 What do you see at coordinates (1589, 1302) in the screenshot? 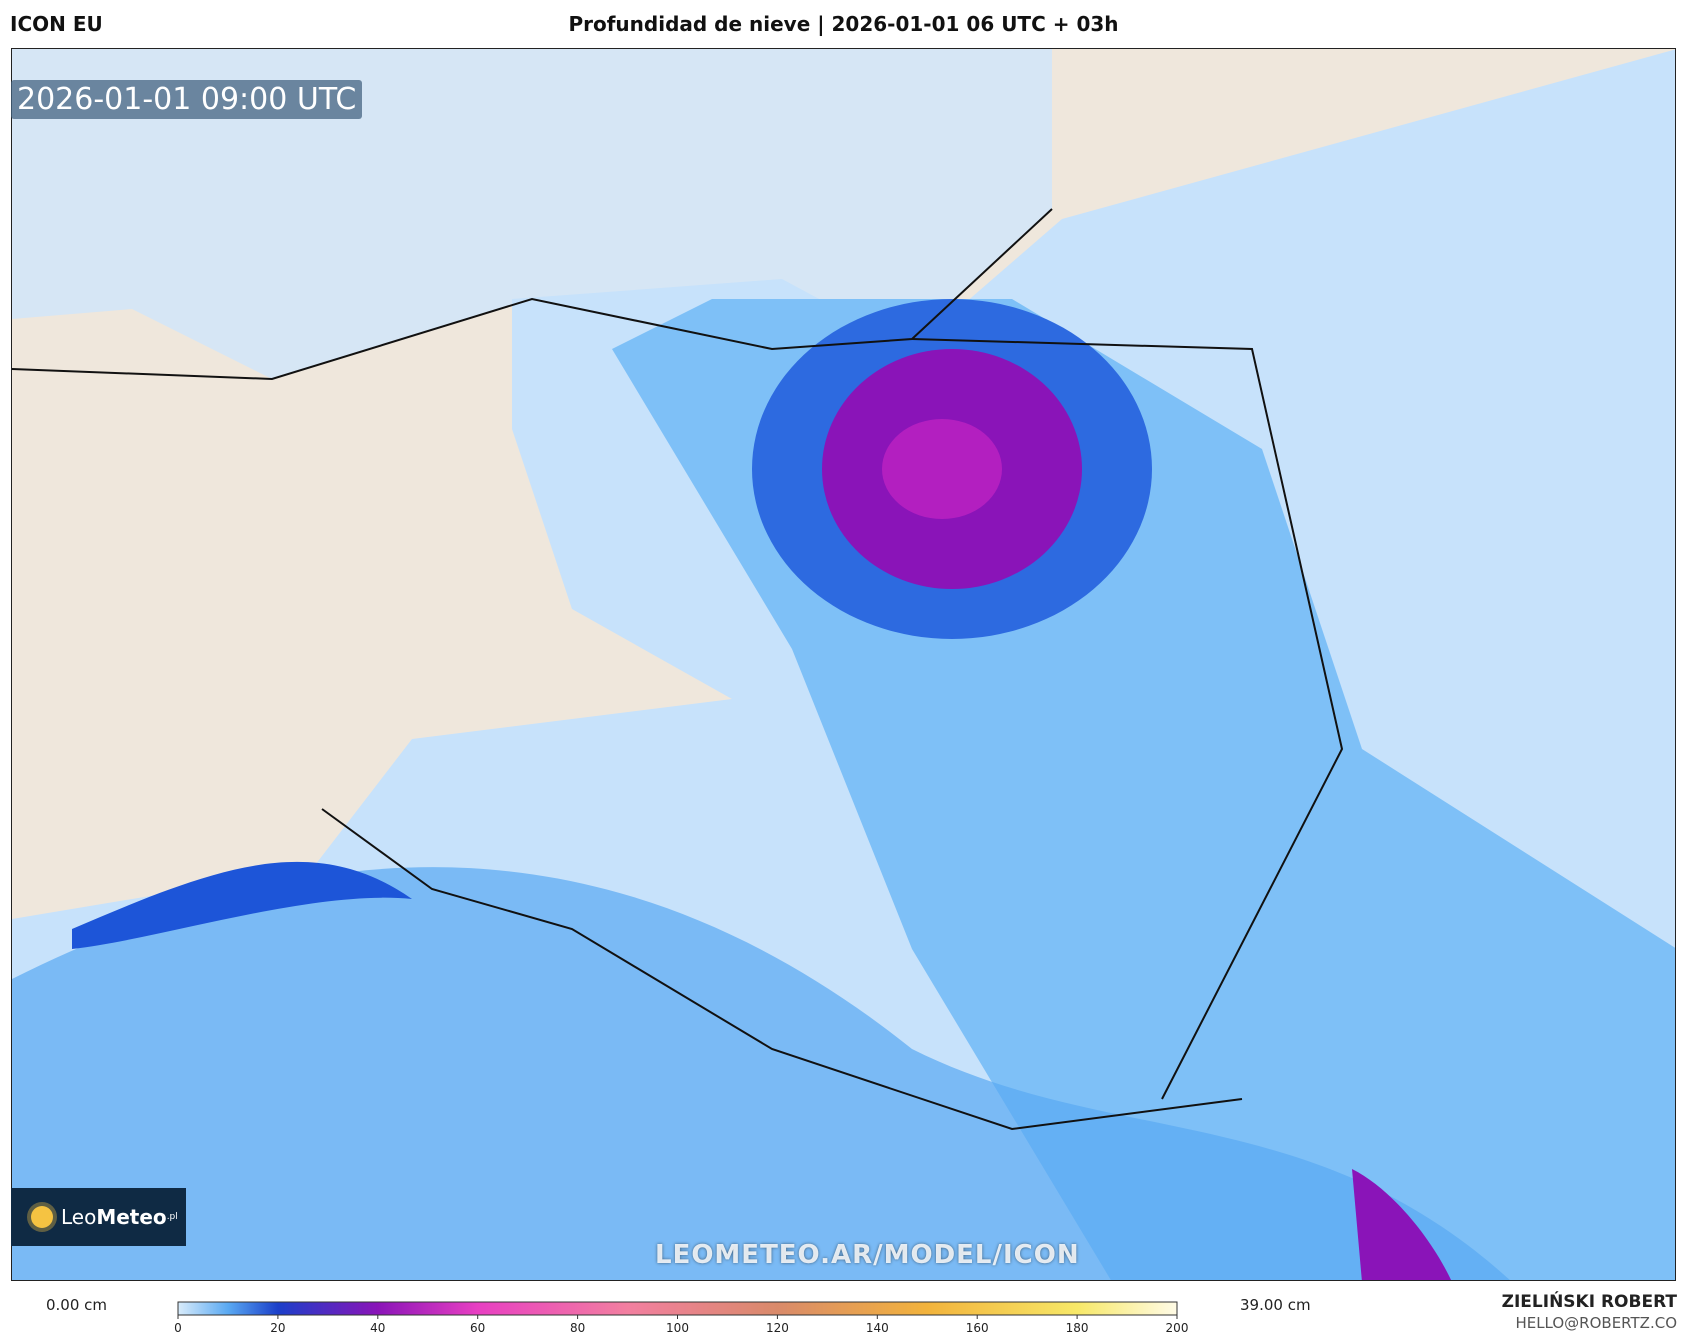
I see `author: ZIELIŃSKI ROBERT` at bounding box center [1589, 1302].